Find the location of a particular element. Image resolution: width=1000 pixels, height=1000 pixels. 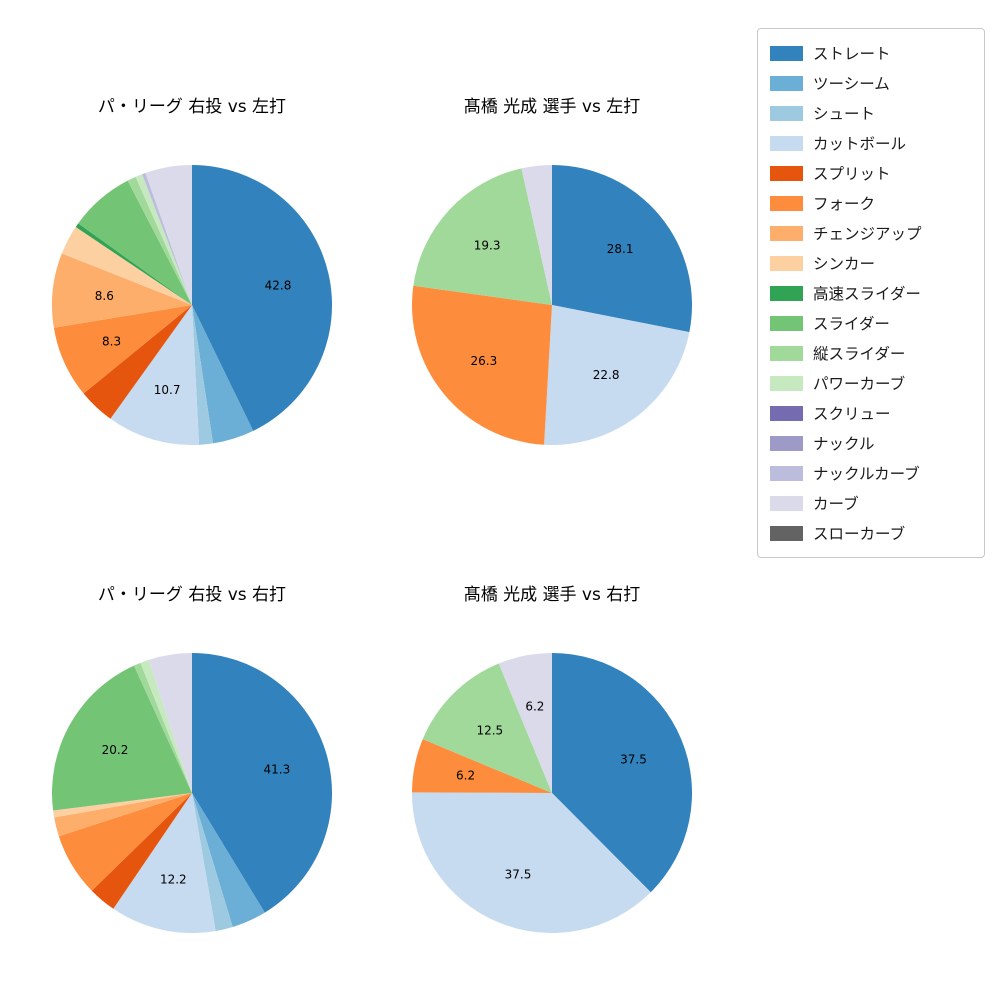

pie-chart-player-vs-right: 37.5 37.5 6.2 12.5 6.2 is located at coordinates (552, 793).